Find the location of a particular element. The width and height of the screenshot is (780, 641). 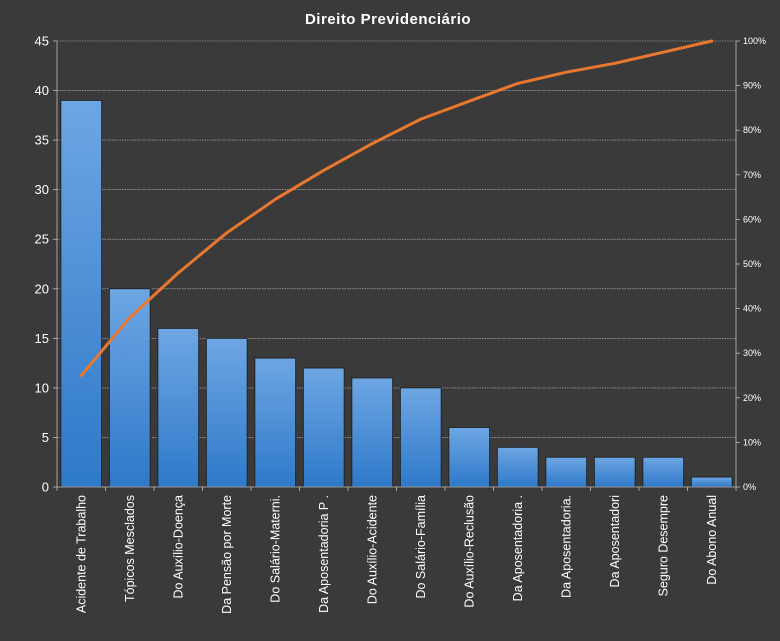

y-tick-label: 20 is located at coordinates (42, 288).